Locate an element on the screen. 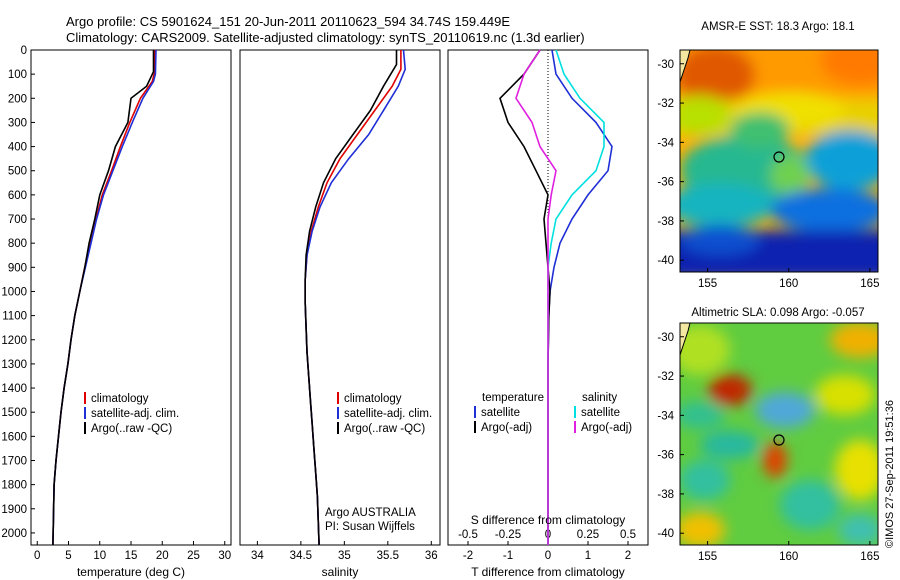 The image size is (900, 580). x-tick-label: 30 is located at coordinates (224, 556).